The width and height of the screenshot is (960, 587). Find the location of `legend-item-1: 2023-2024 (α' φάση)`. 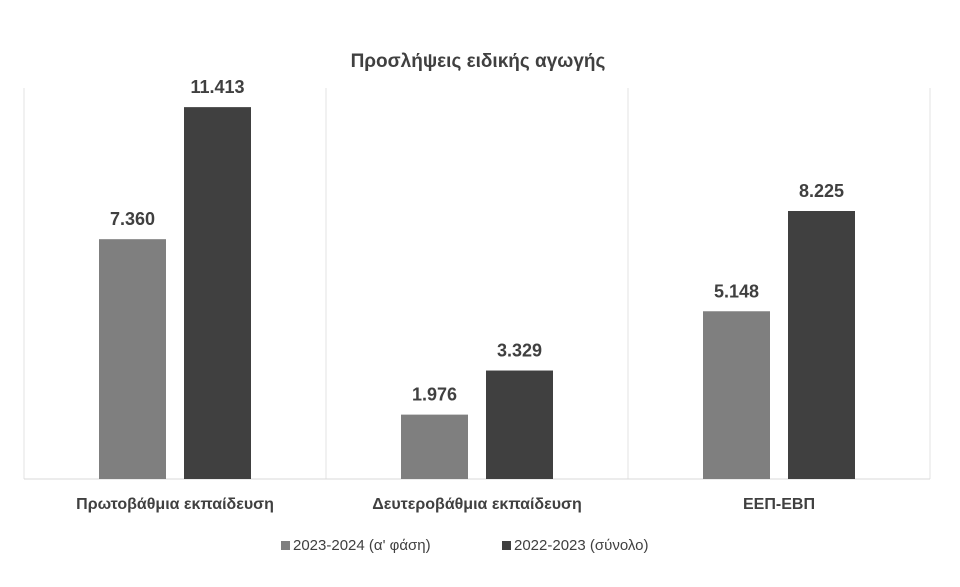

legend-item-1: 2023-2024 (α' φάση) is located at coordinates (356, 545).